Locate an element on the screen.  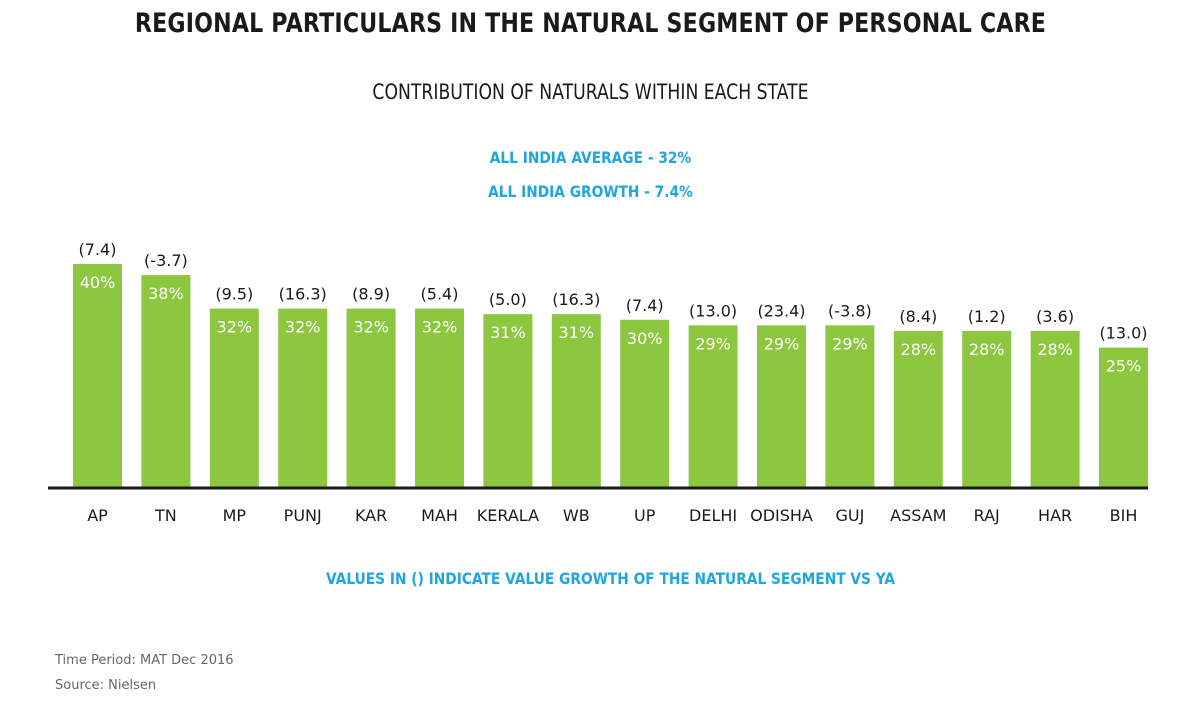
category-label: DELHI is located at coordinates (713, 515).